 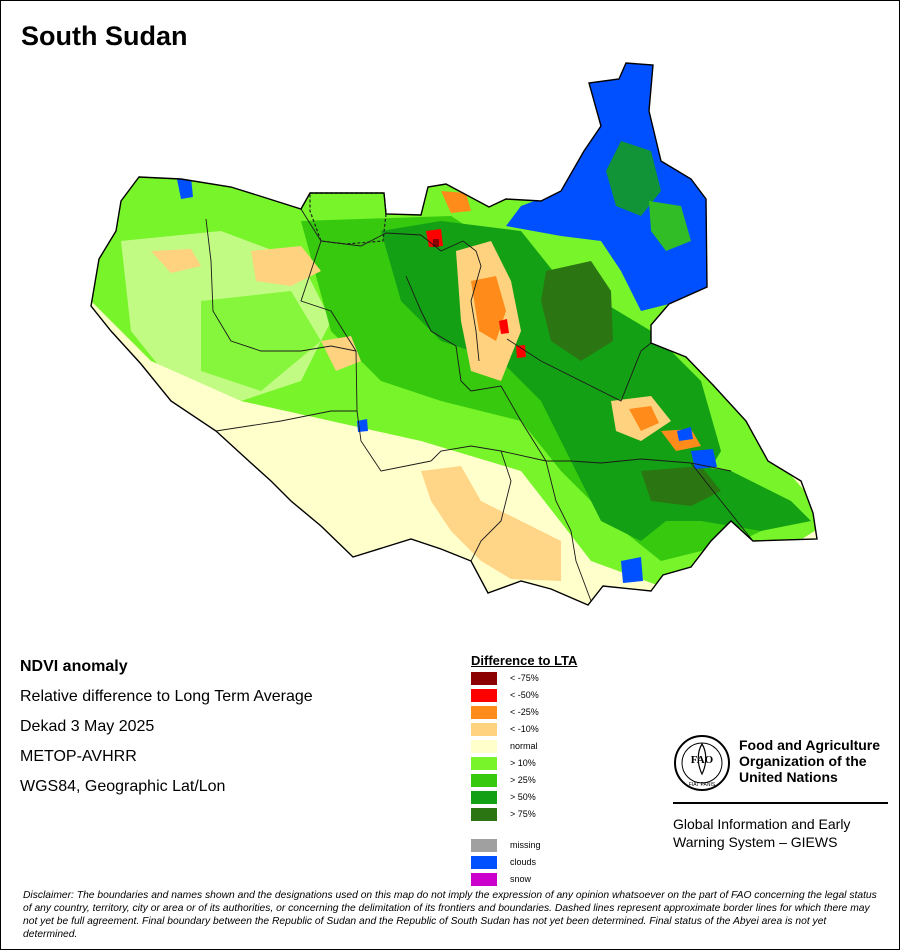 I want to click on info-sensor: METOP-AVHRR, so click(x=78, y=756).